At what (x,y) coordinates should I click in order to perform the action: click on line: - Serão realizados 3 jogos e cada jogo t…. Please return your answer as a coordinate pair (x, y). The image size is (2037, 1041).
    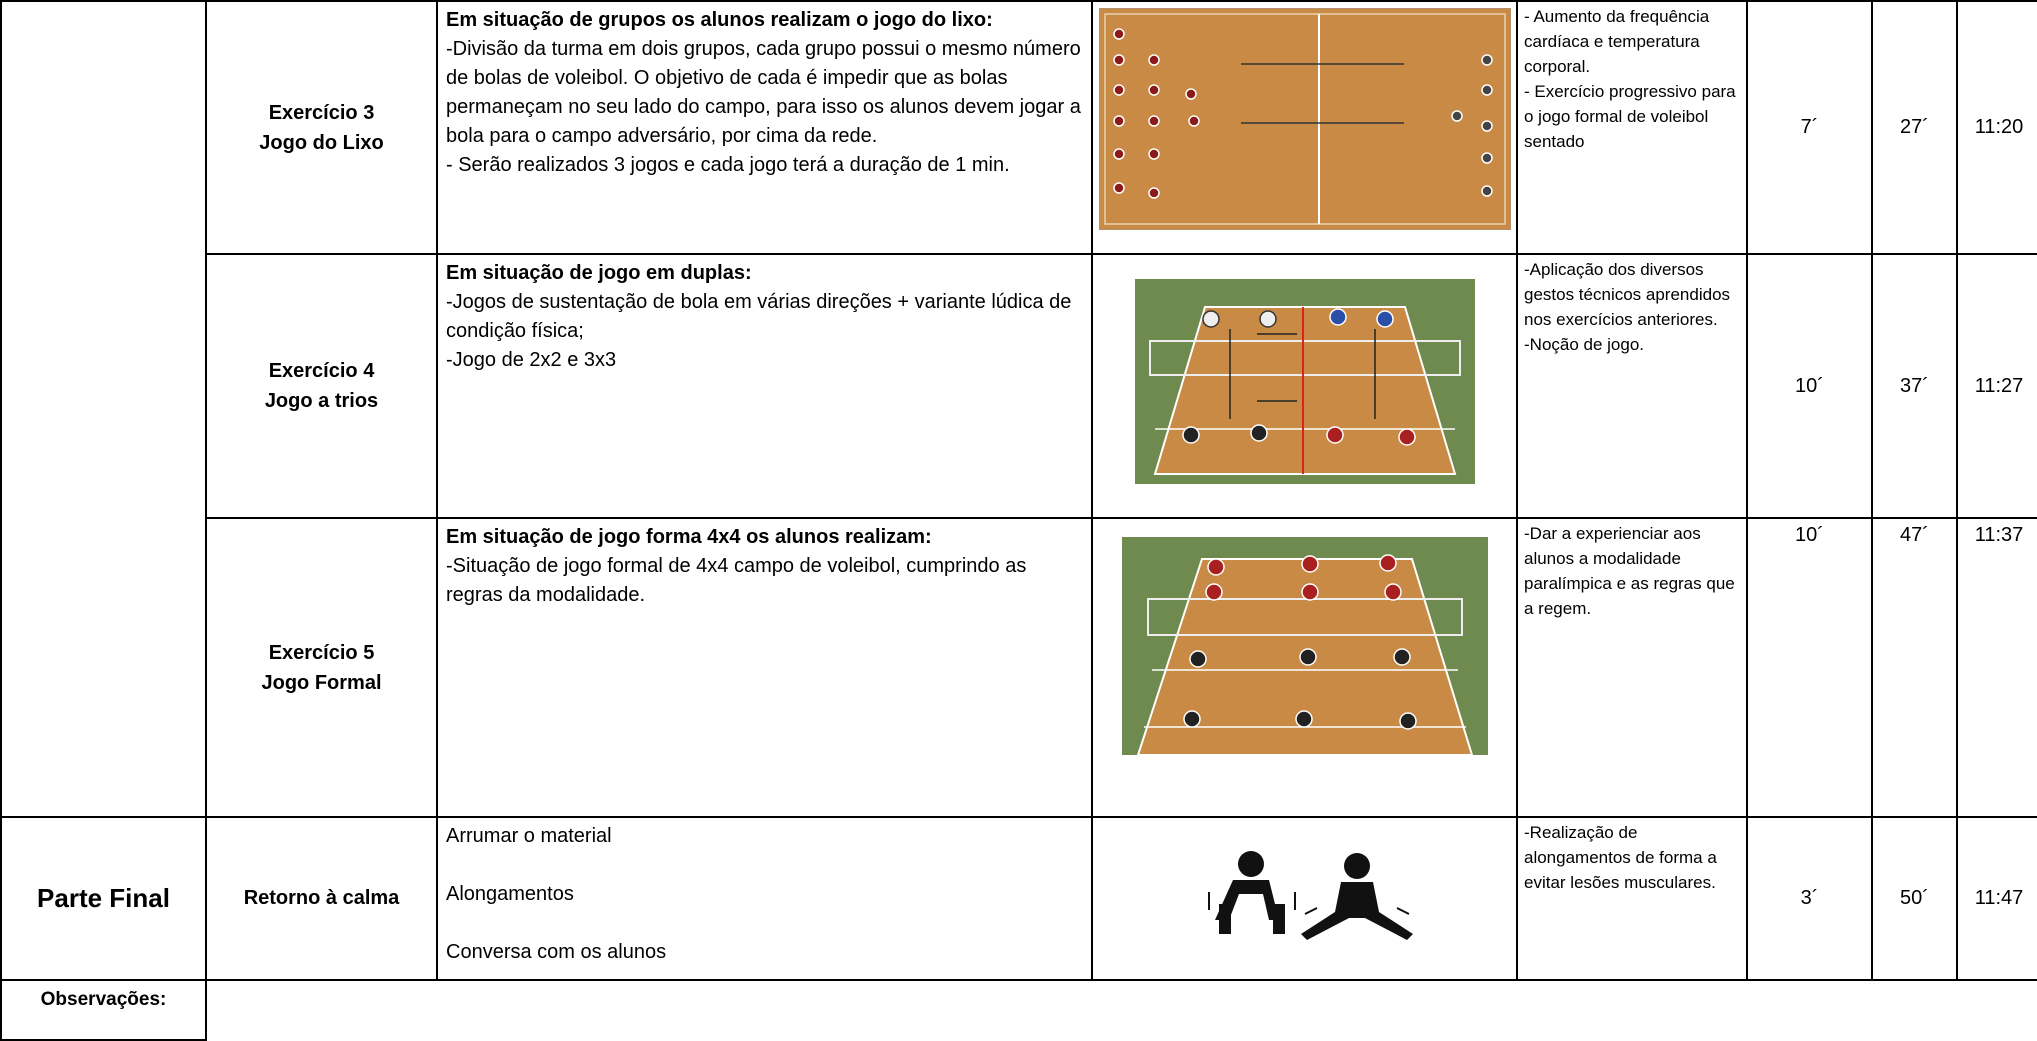
    Looking at the image, I should click on (728, 165).